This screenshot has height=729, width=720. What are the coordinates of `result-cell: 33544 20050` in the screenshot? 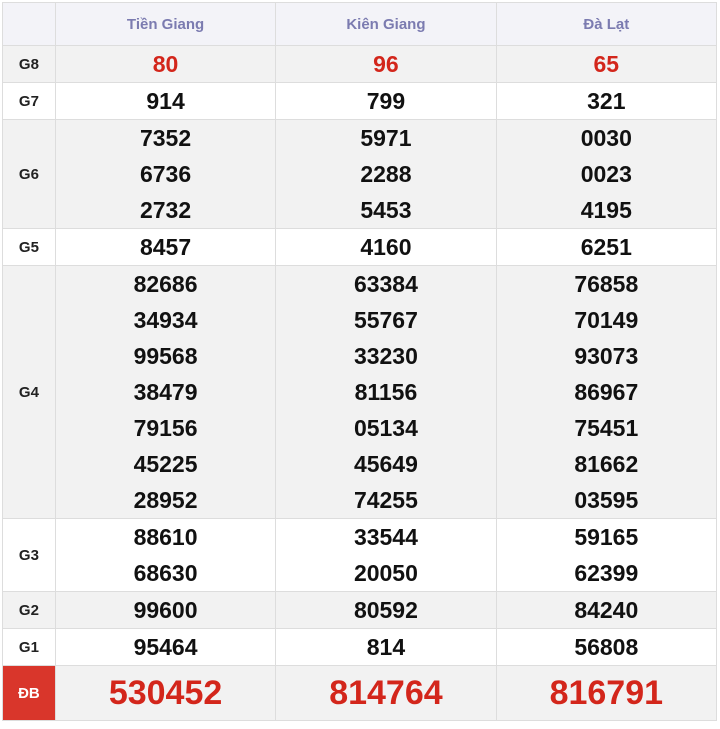 It's located at (386, 555).